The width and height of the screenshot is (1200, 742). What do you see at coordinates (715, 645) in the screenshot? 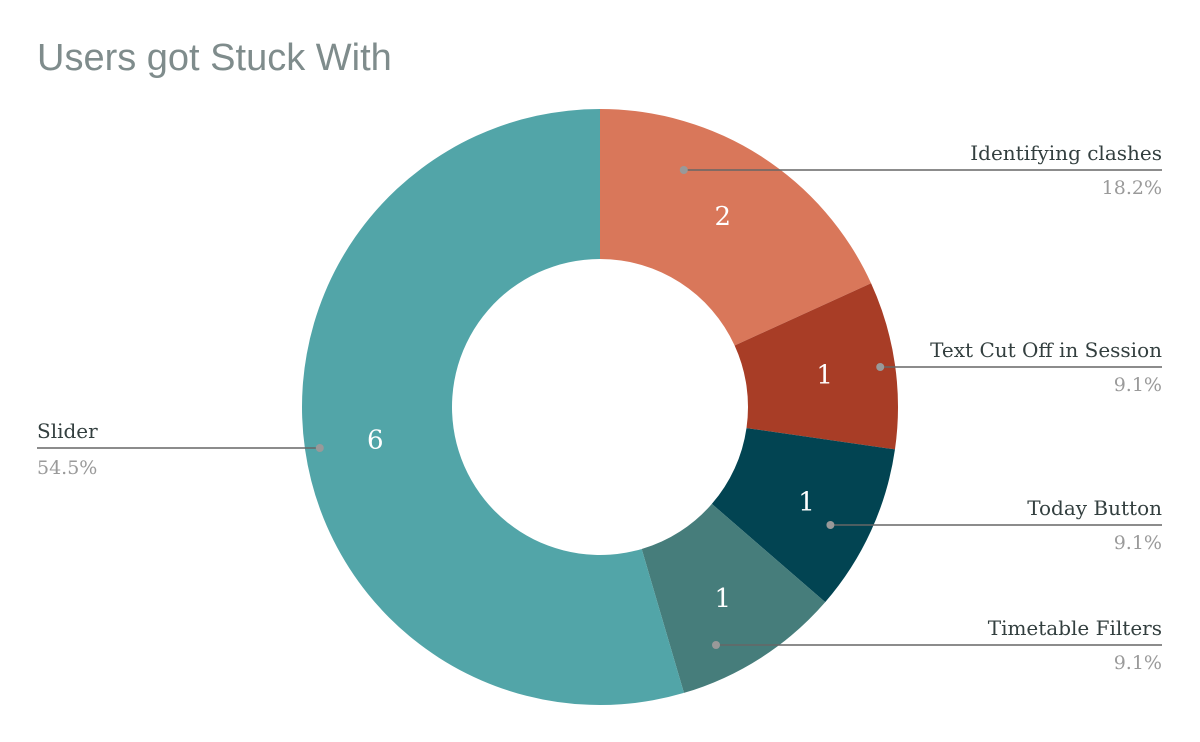
I see `leader-dot-timetable-filters` at bounding box center [715, 645].